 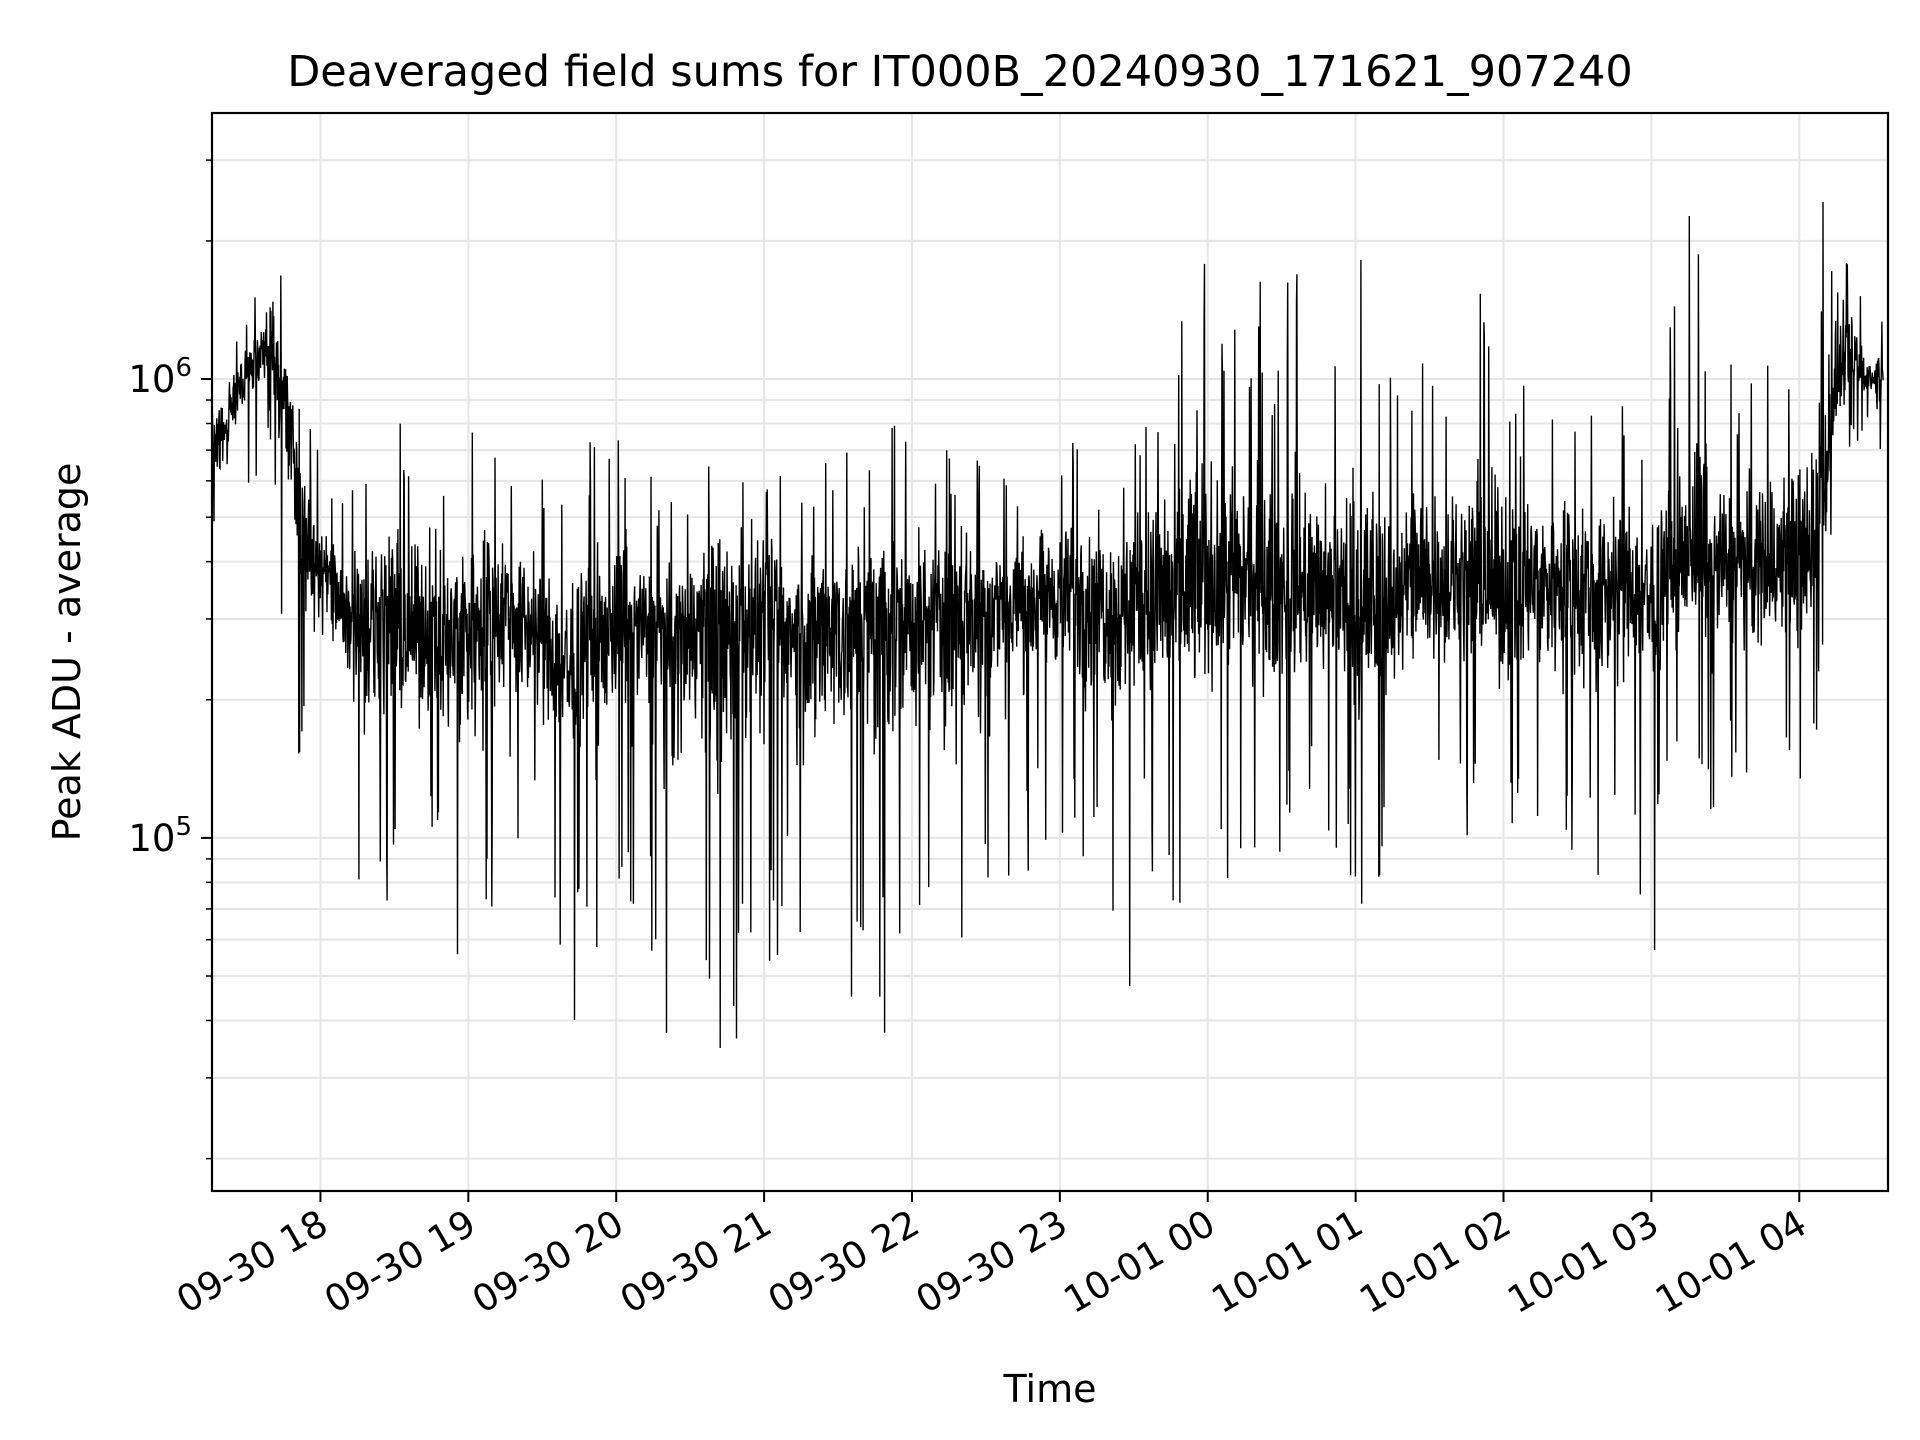 What do you see at coordinates (160, 836) in the screenshot?
I see `y-tick-label: 105` at bounding box center [160, 836].